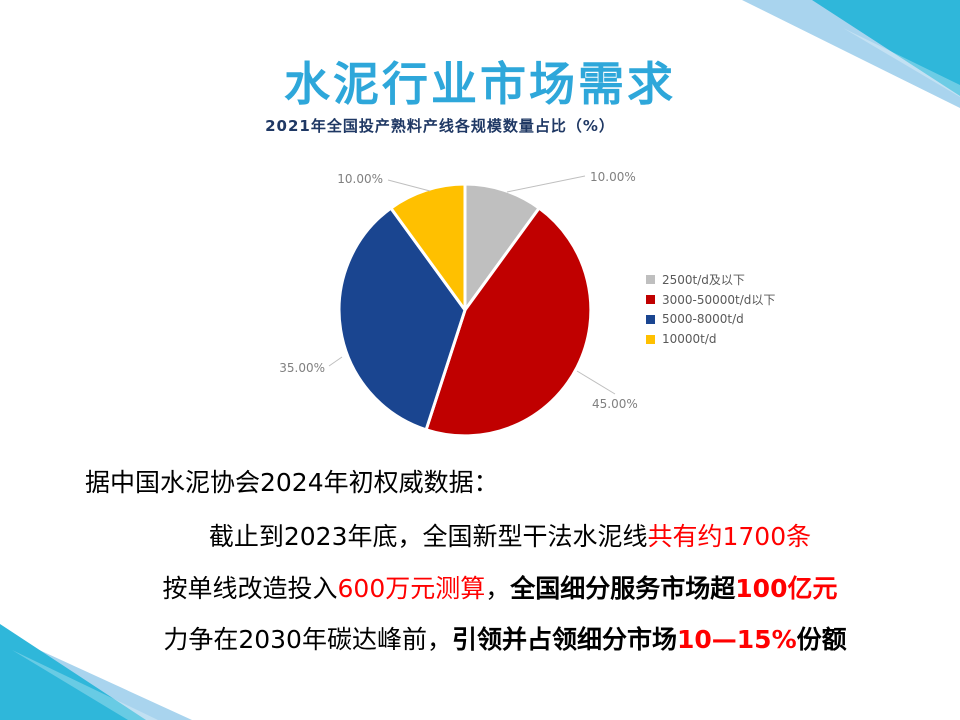 The image size is (960, 720). What do you see at coordinates (292, 482) in the screenshot?
I see `body-line-1: 据中国水泥协会2024年初权威数据：` at bounding box center [292, 482].